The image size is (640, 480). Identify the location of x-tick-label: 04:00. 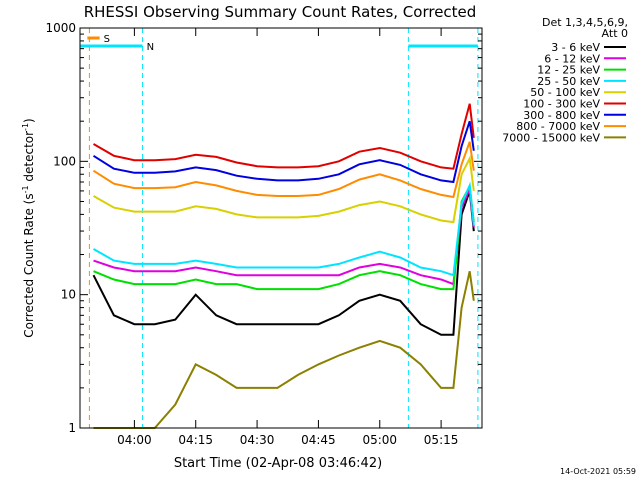
(134, 440).